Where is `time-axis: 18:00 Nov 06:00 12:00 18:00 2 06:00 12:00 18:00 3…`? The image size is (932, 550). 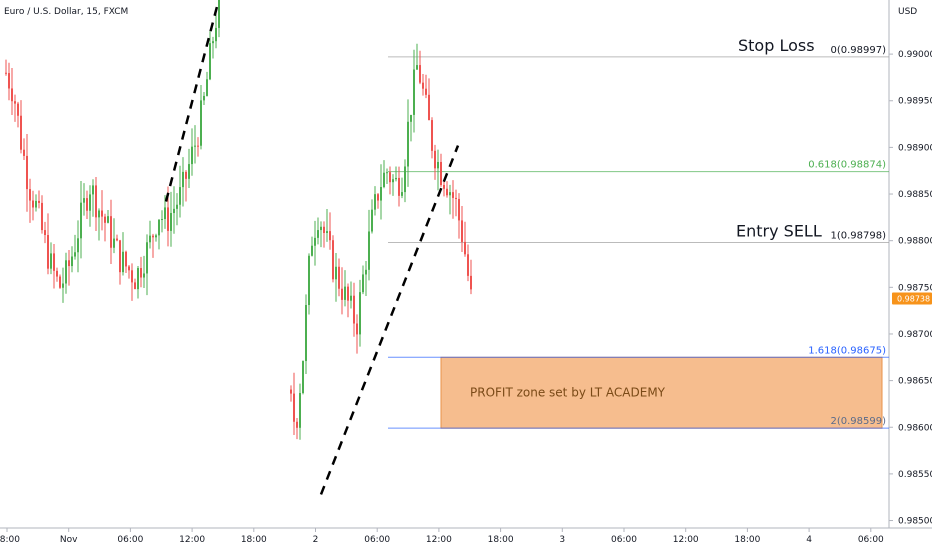 time-axis: 18:00 Nov 06:00 12:00 18:00 2 06:00 12:00 18:00 3… is located at coordinates (442, 536).